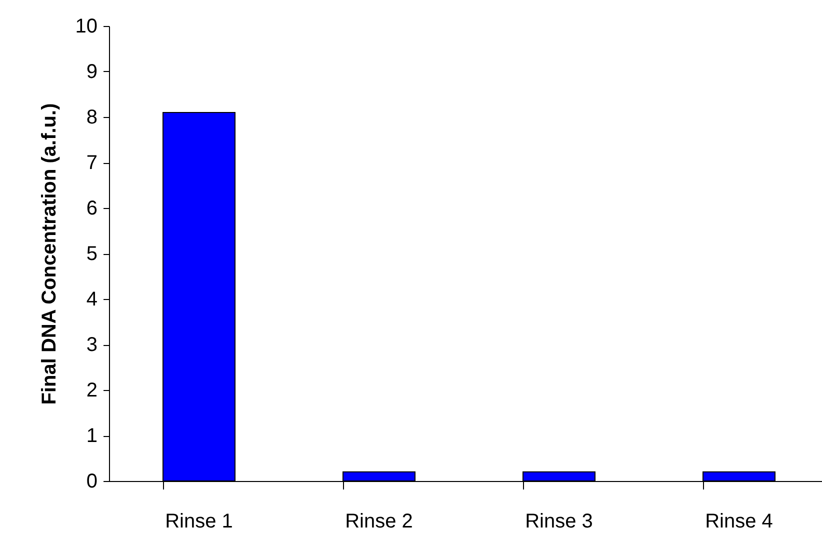 The height and width of the screenshot is (537, 822). What do you see at coordinates (92, 391) in the screenshot?
I see `y-tick-label: 2` at bounding box center [92, 391].